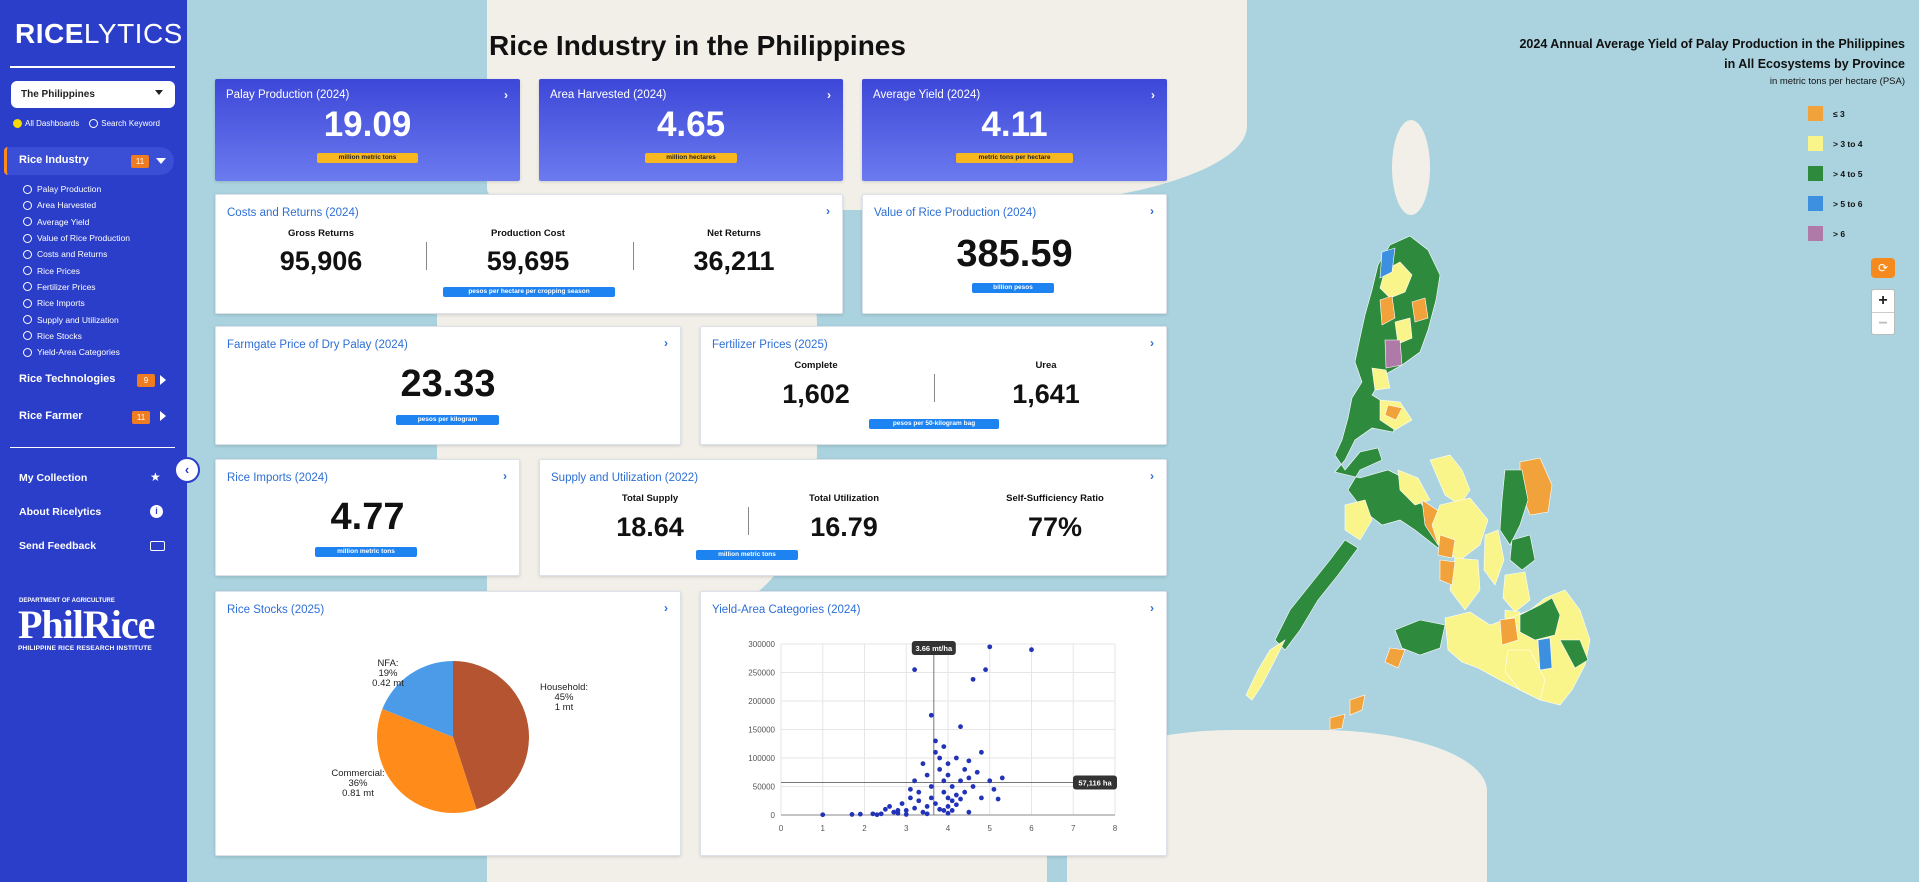 This screenshot has width=1919, height=882. I want to click on about-ricelytics-link: About Ricelytics, so click(60, 512).